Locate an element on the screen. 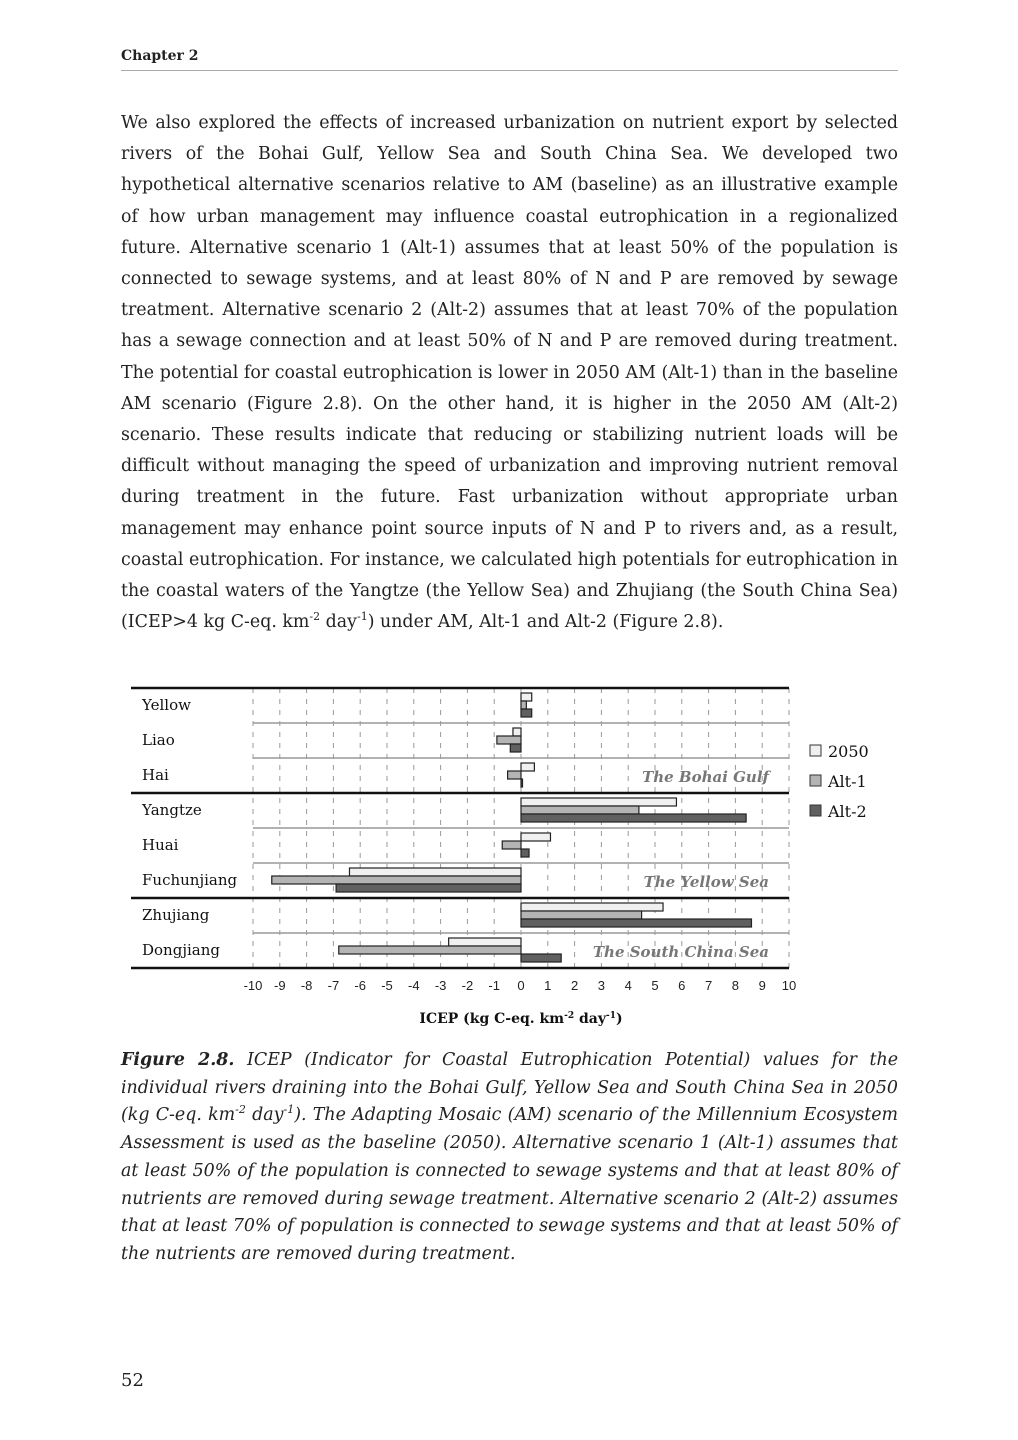 The width and height of the screenshot is (1018, 1440). bar-alt-2-yellow is located at coordinates (526, 713).